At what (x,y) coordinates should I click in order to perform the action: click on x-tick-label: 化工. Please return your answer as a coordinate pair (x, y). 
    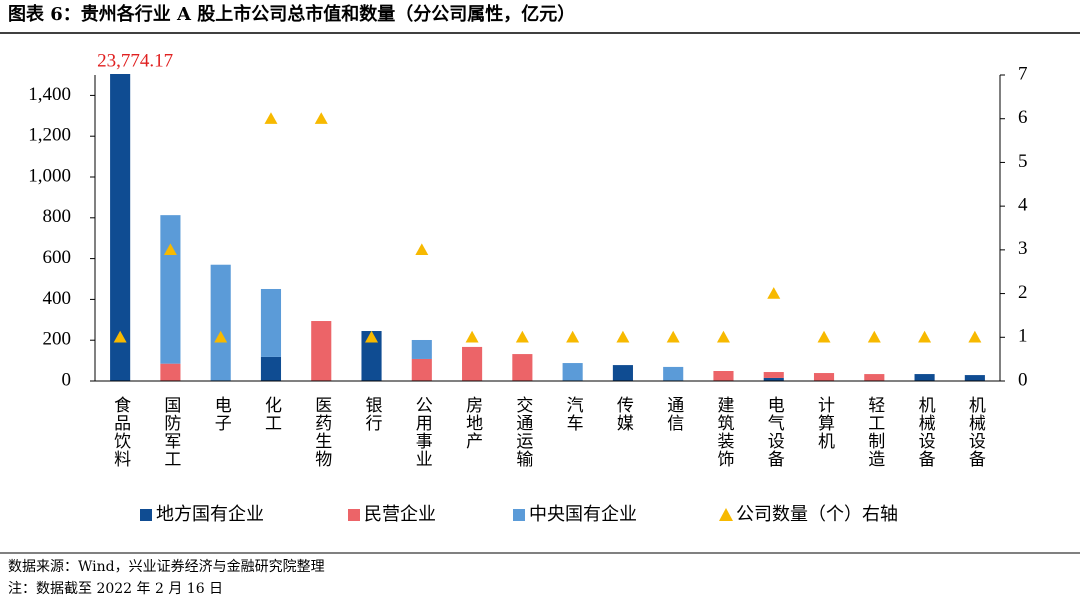
    Looking at the image, I should click on (271, 414).